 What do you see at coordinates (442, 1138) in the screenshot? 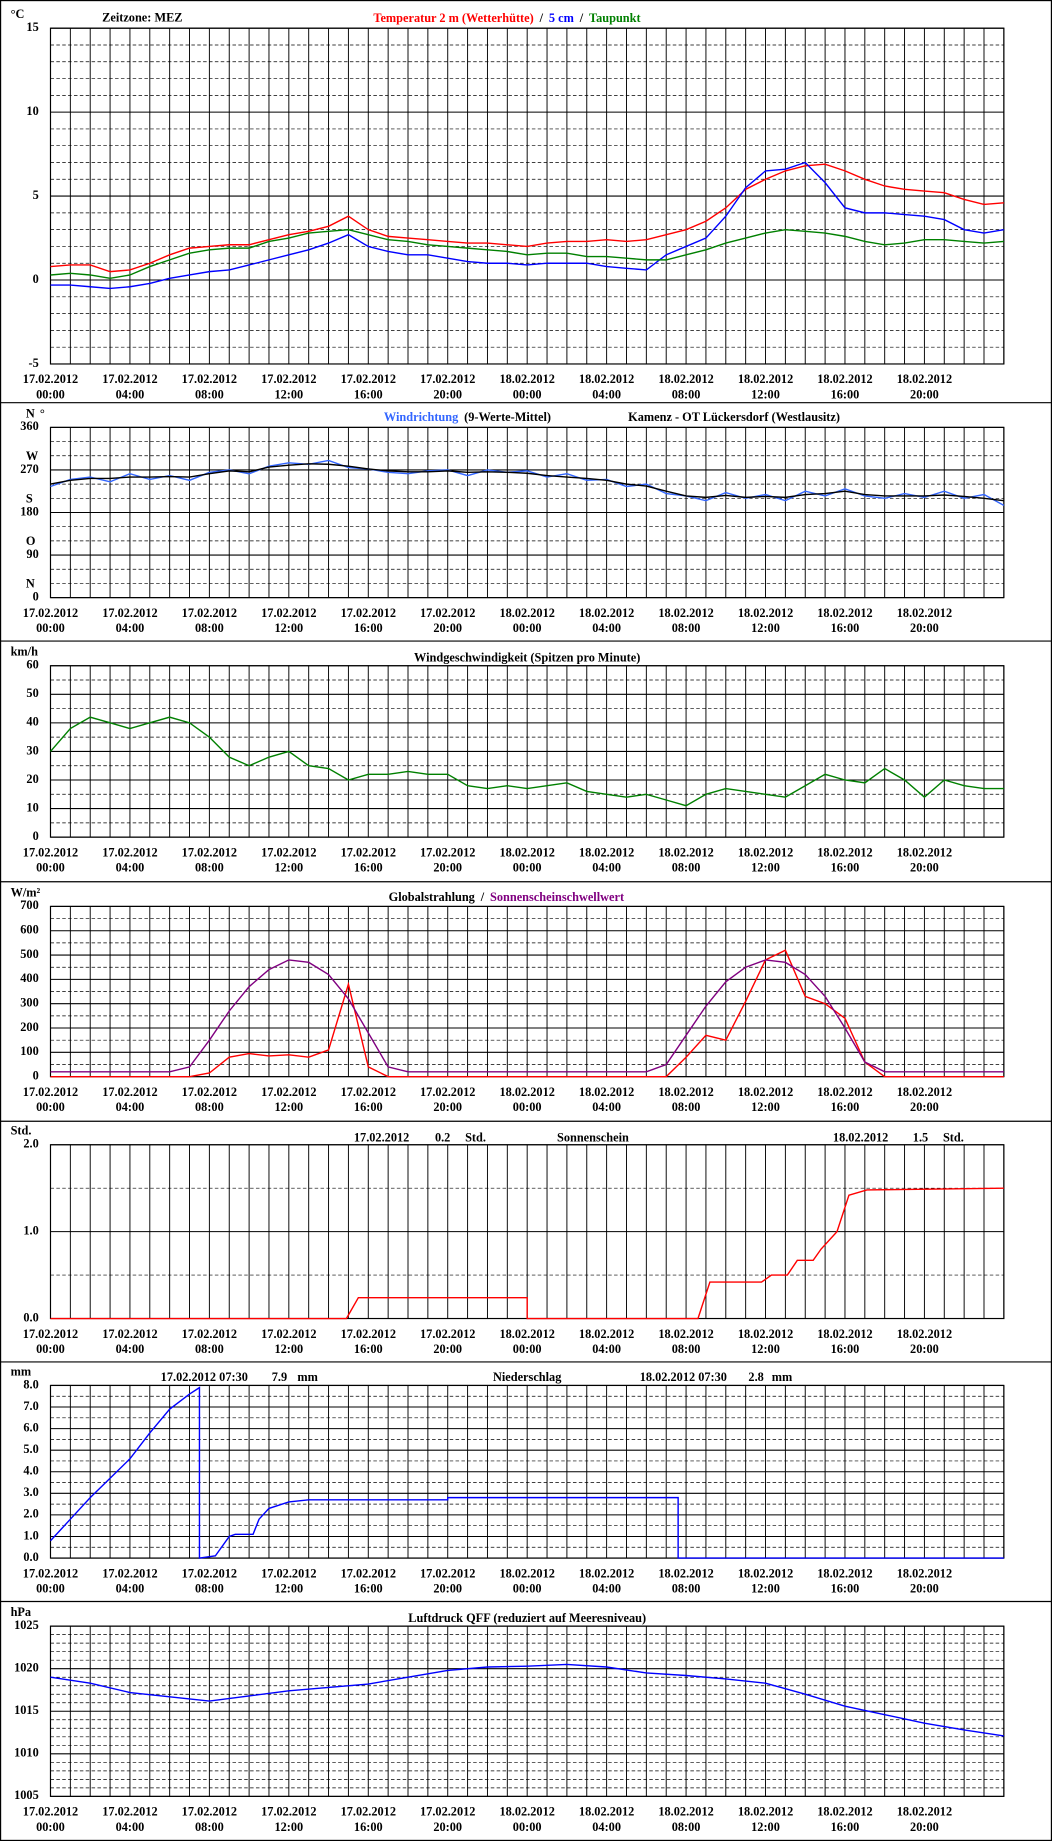
I see `annotation: 0.2` at bounding box center [442, 1138].